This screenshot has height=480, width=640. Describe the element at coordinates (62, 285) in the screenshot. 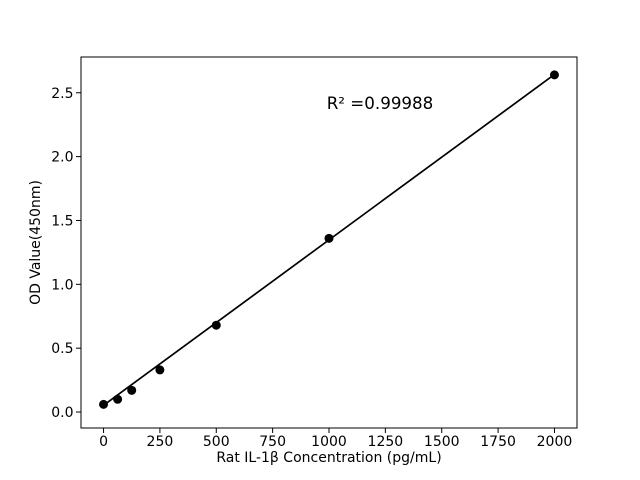

I see `y-tick-label: 1.0` at that location.